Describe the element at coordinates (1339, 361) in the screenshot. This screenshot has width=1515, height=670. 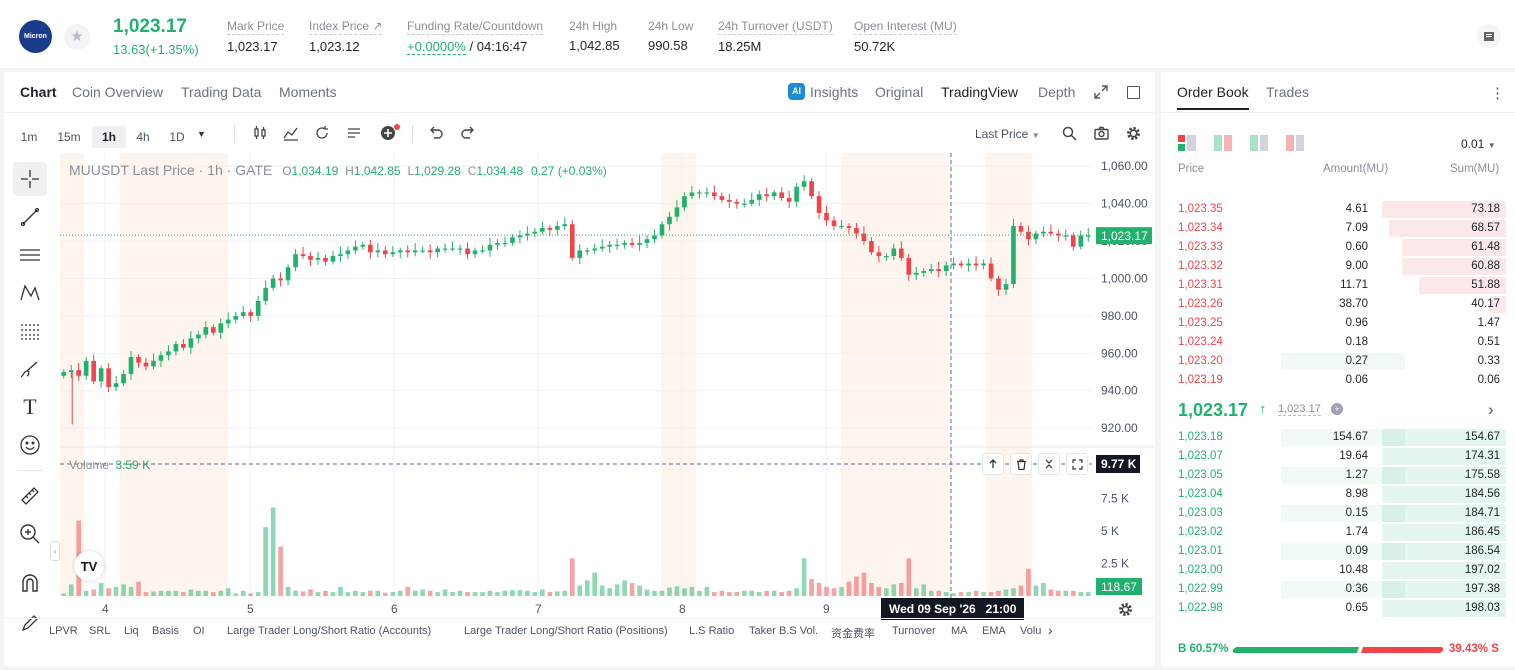
I see `ask-row: 1,023.20 0.27 0.33` at that location.